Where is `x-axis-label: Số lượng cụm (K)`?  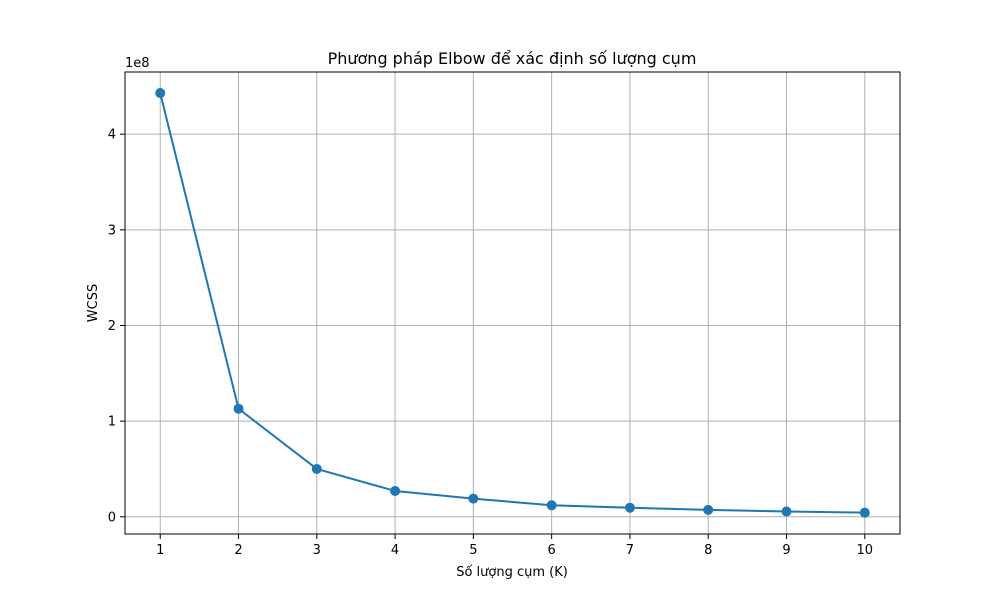
x-axis-label: Số lượng cụm (K) is located at coordinates (512, 572).